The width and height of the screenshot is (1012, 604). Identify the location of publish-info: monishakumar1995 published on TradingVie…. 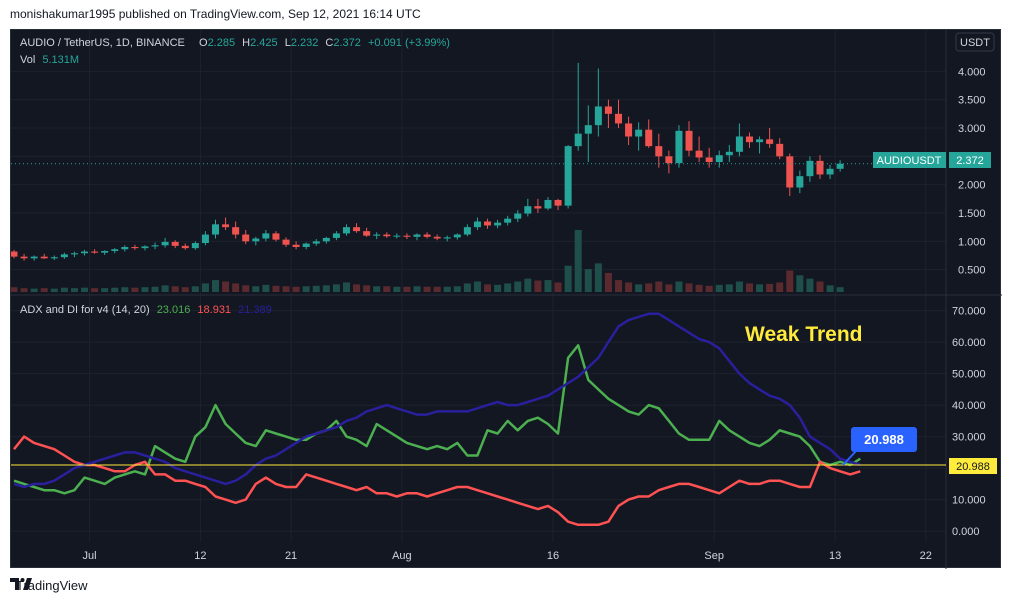
(215, 14).